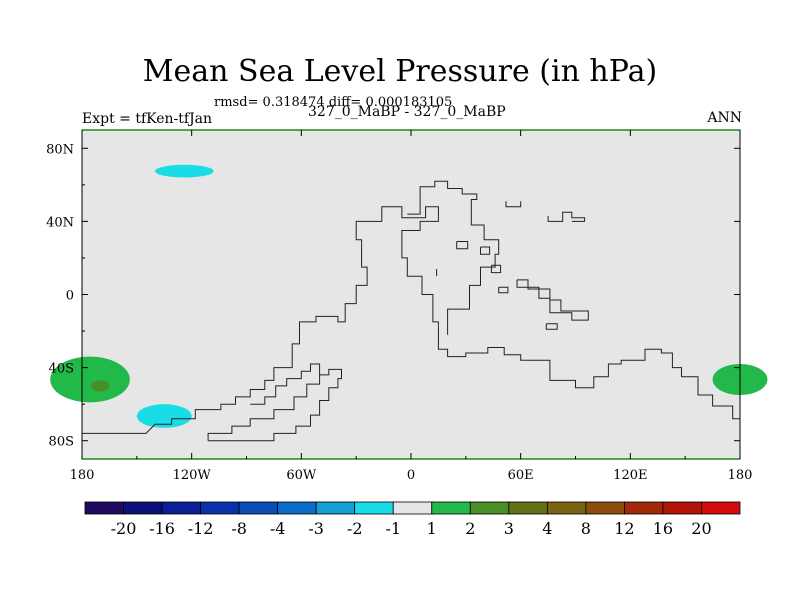  I want to click on x-tick-label: 60W, so click(301, 475).